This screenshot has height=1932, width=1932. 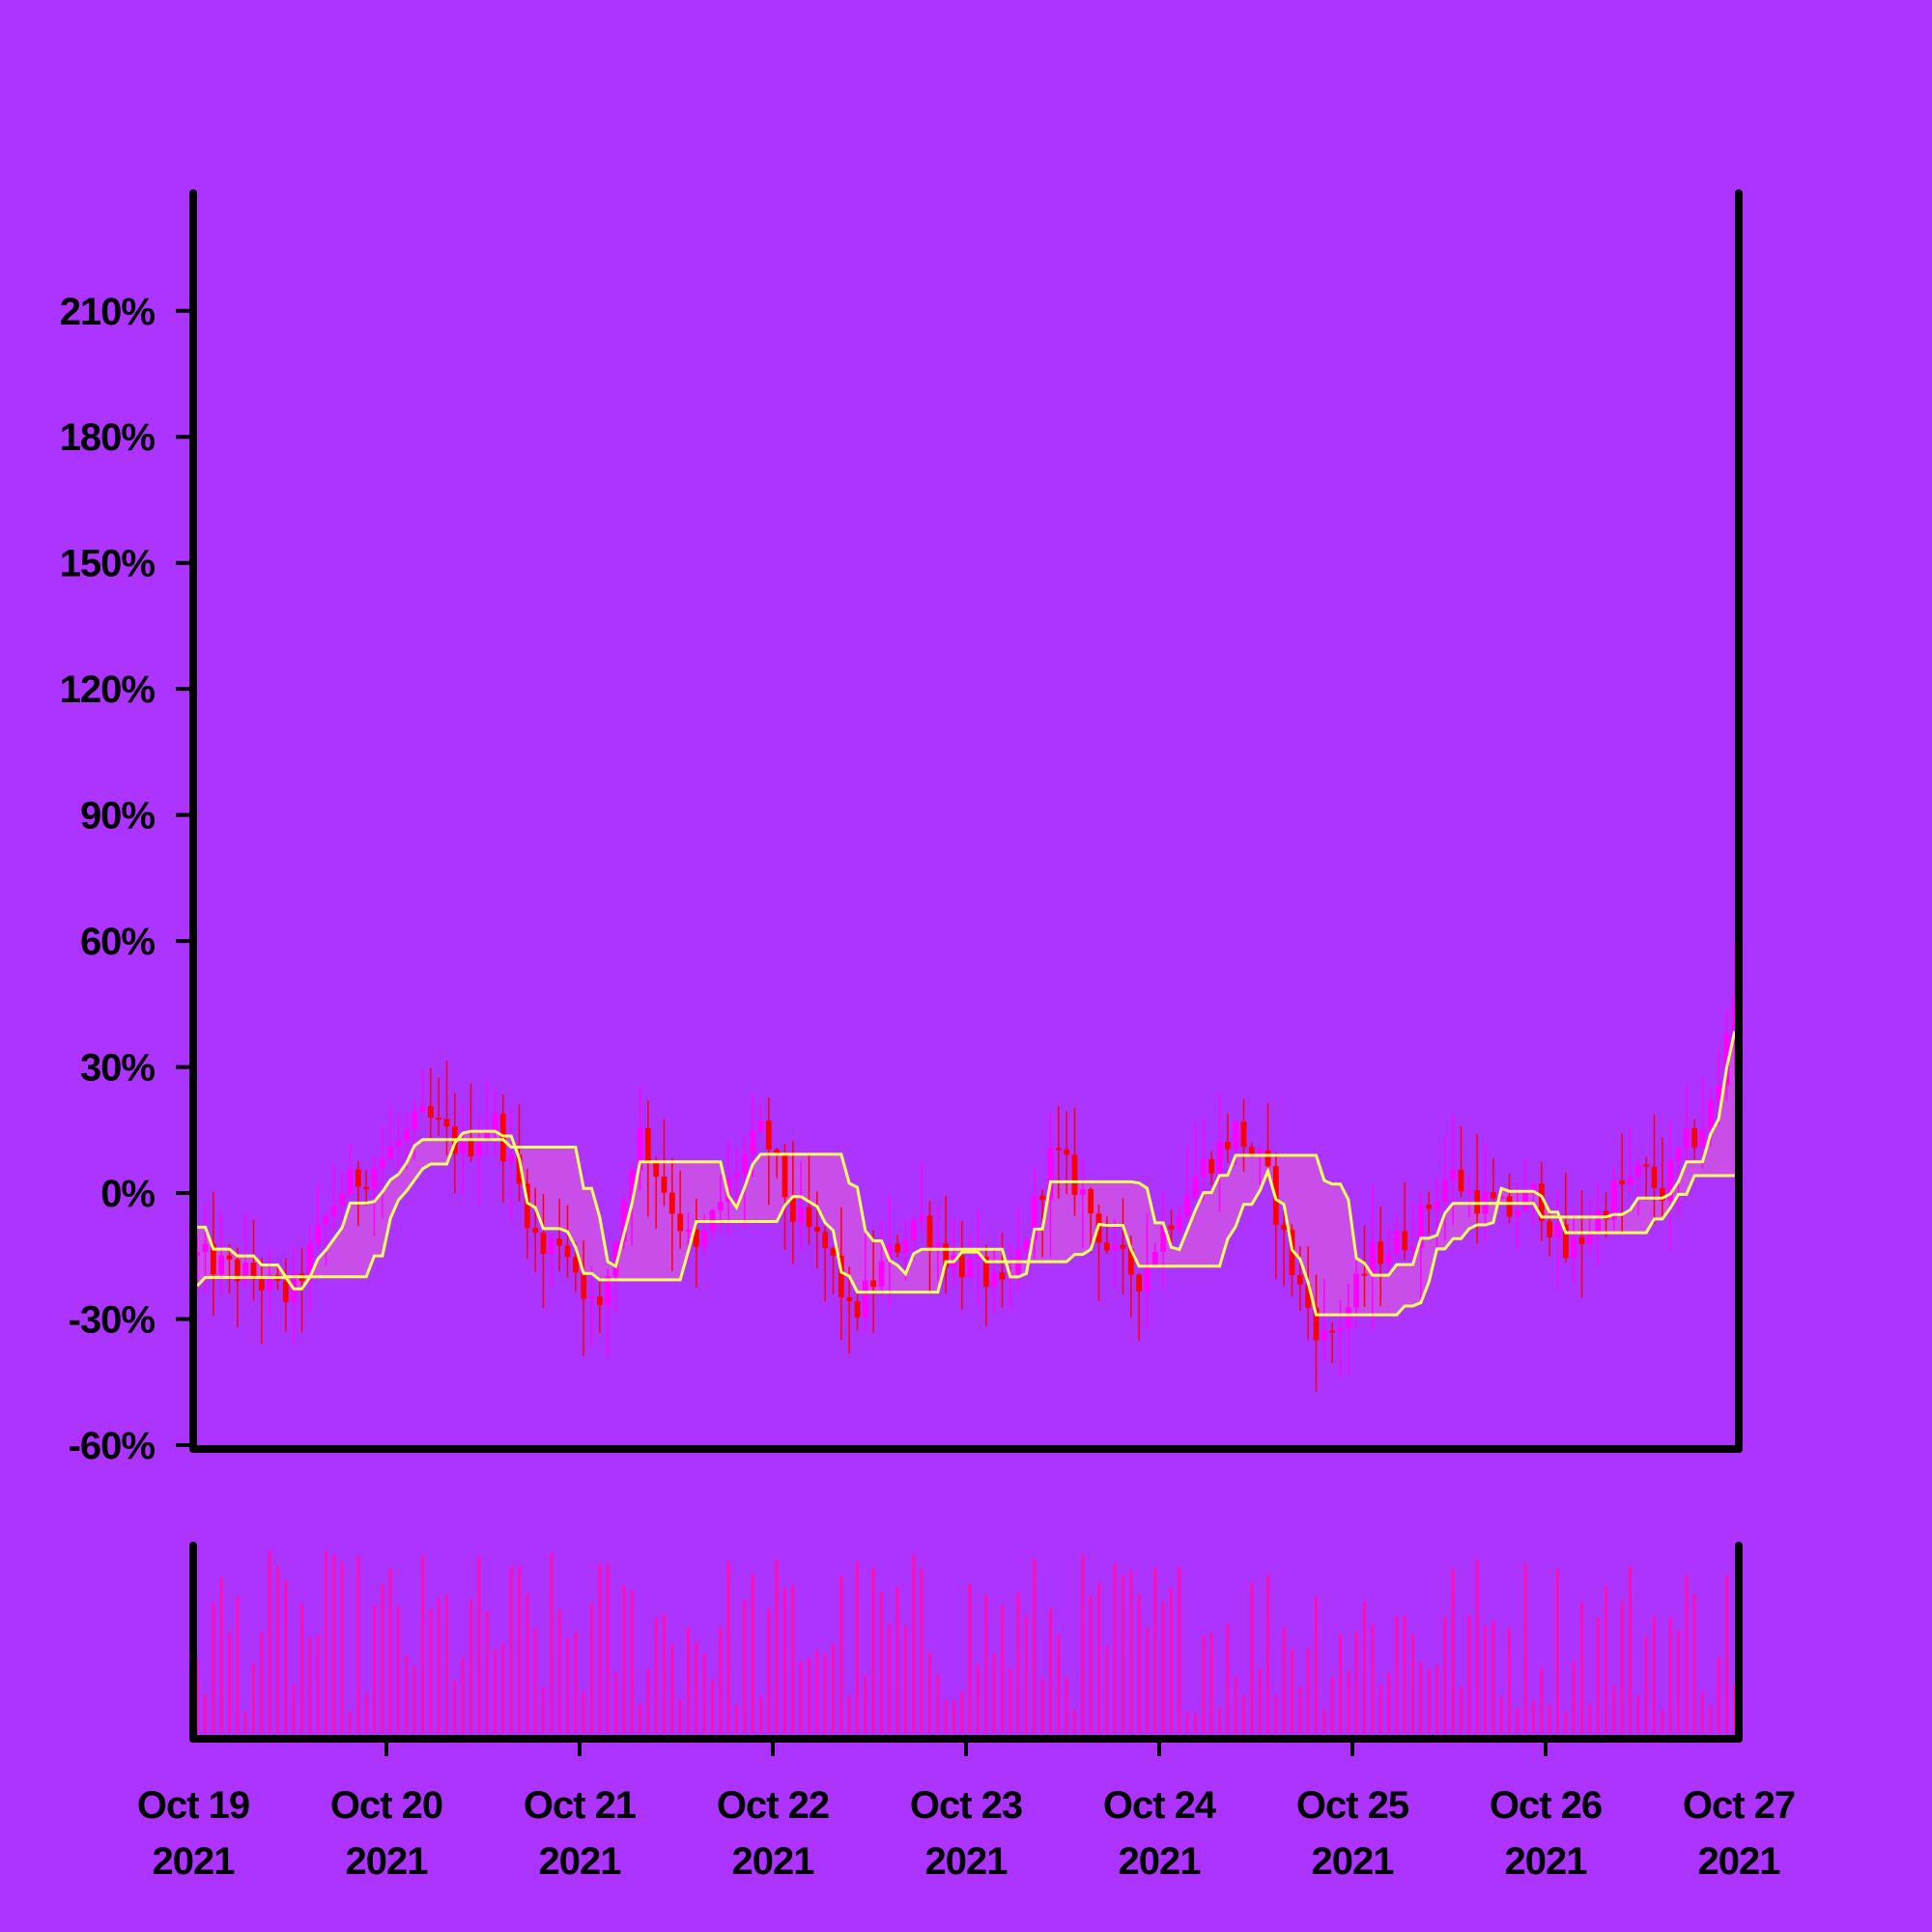 I want to click on volume-layer, so click(x=966, y=1641).